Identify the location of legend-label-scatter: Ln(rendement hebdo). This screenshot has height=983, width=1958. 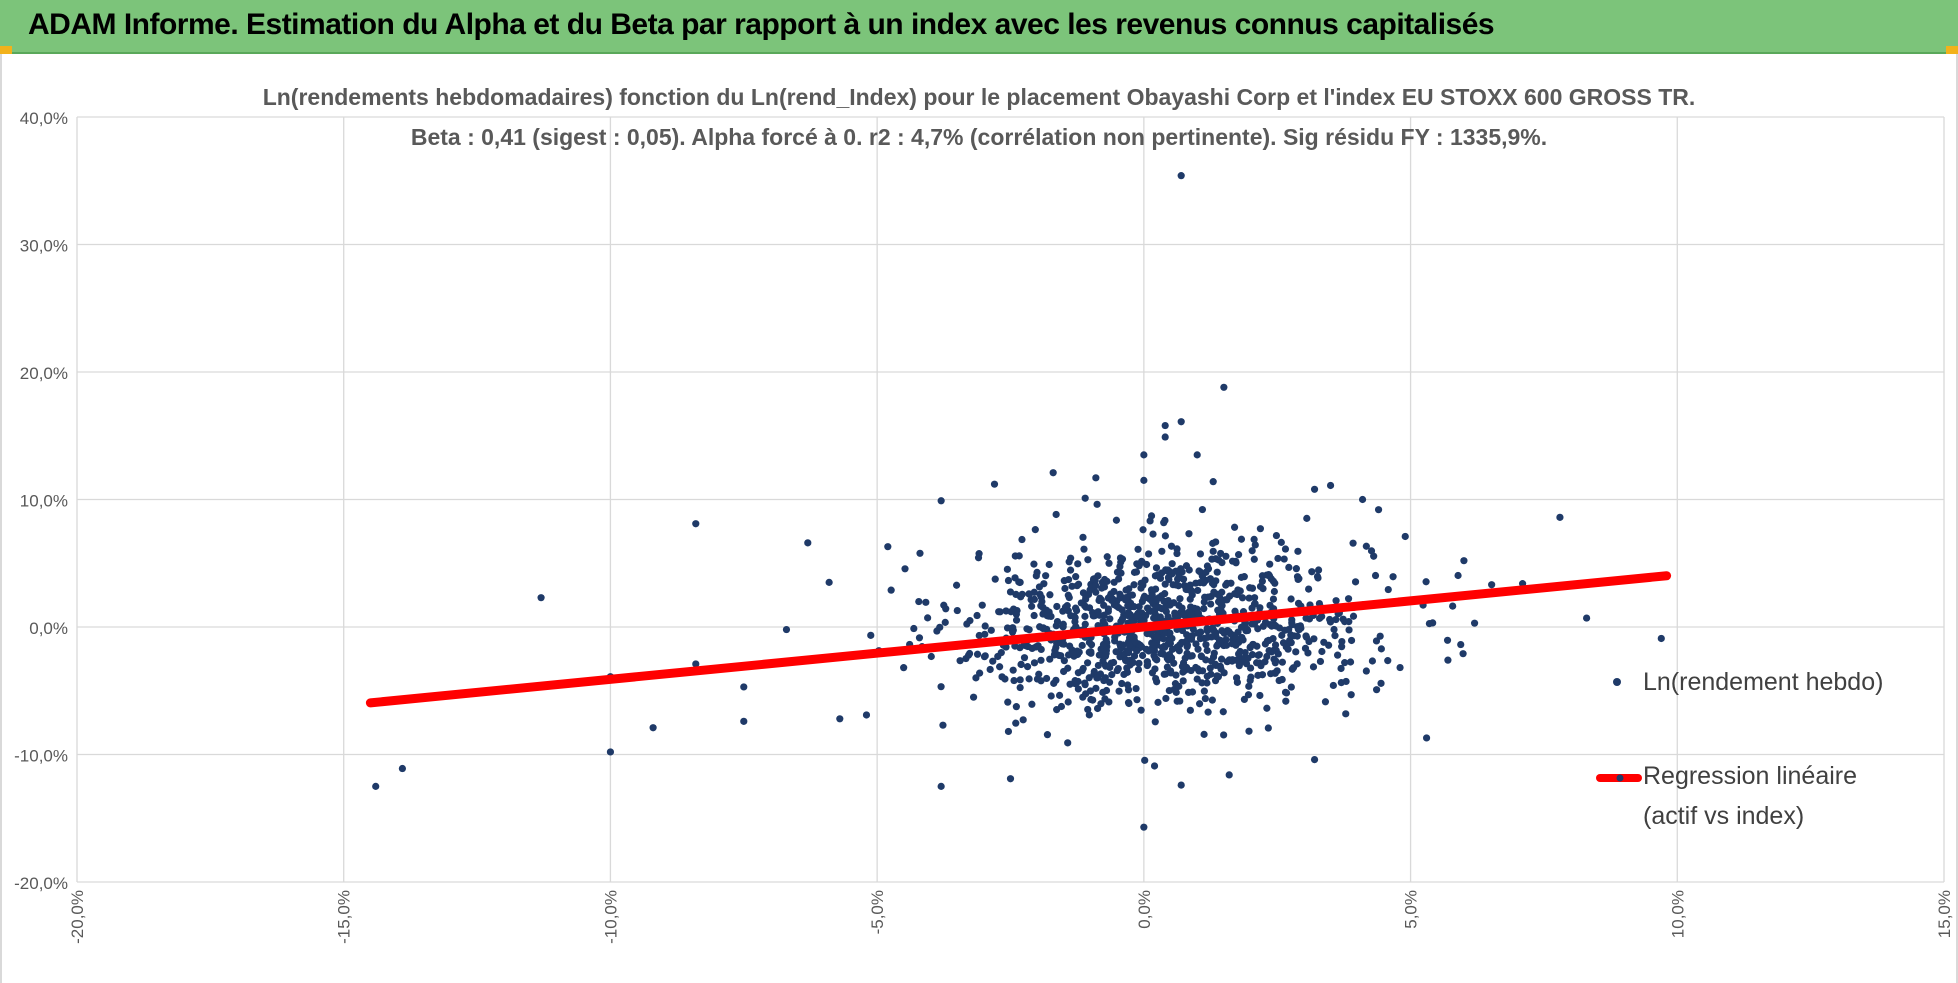
(1763, 682).